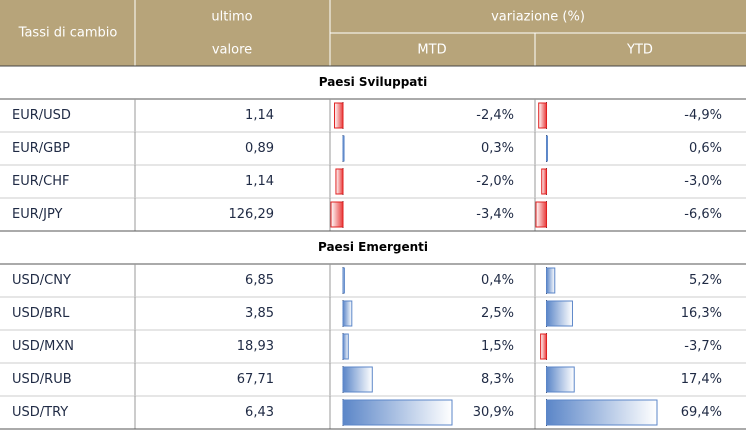 The image size is (746, 431). What do you see at coordinates (497, 346) in the screenshot?
I see `change-value: 1,5%` at bounding box center [497, 346].